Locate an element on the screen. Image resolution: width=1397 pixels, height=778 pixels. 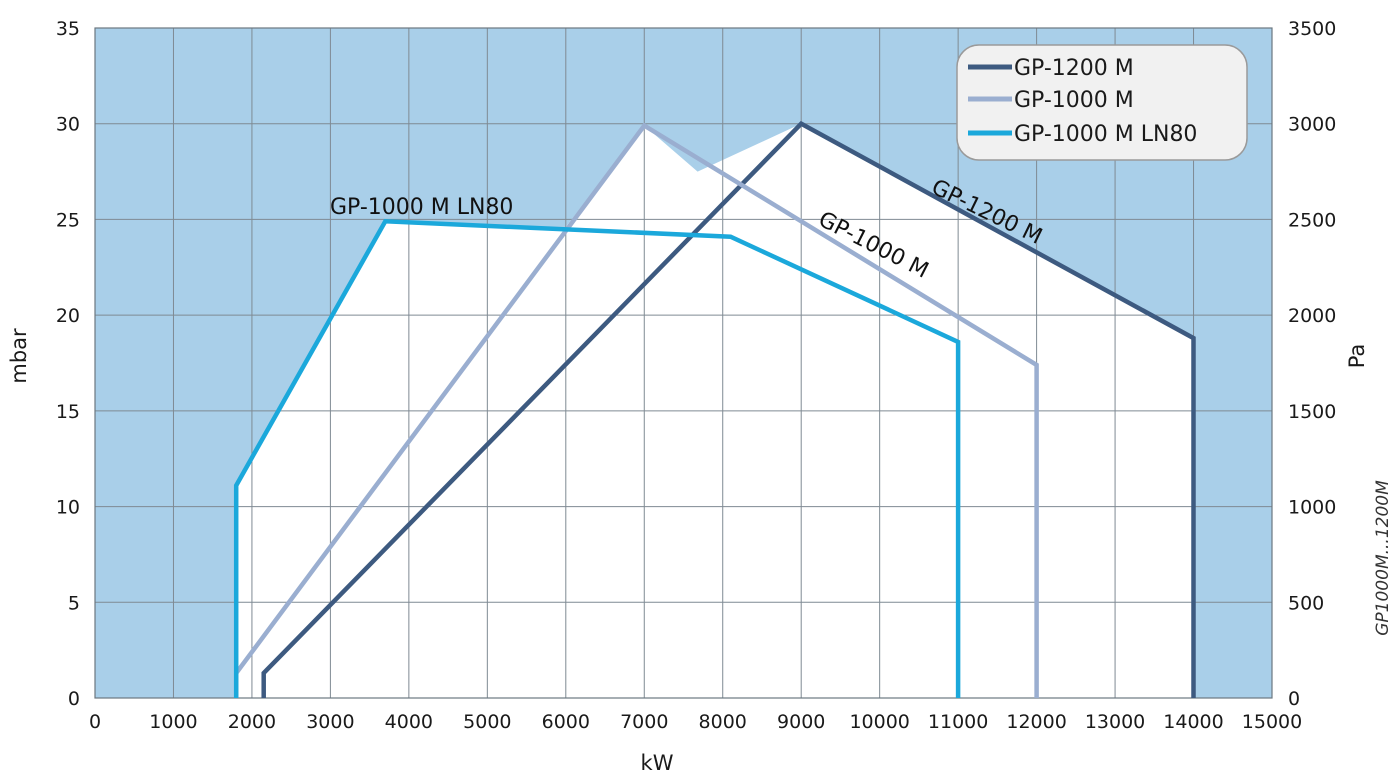
y-right-tick-label: 2000 is located at coordinates (1312, 316).